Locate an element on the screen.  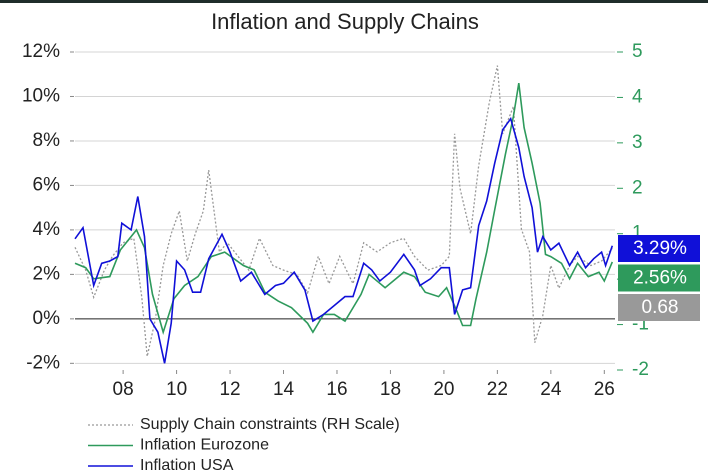
legend-label: Inflation Eurozone is located at coordinates (204, 445).